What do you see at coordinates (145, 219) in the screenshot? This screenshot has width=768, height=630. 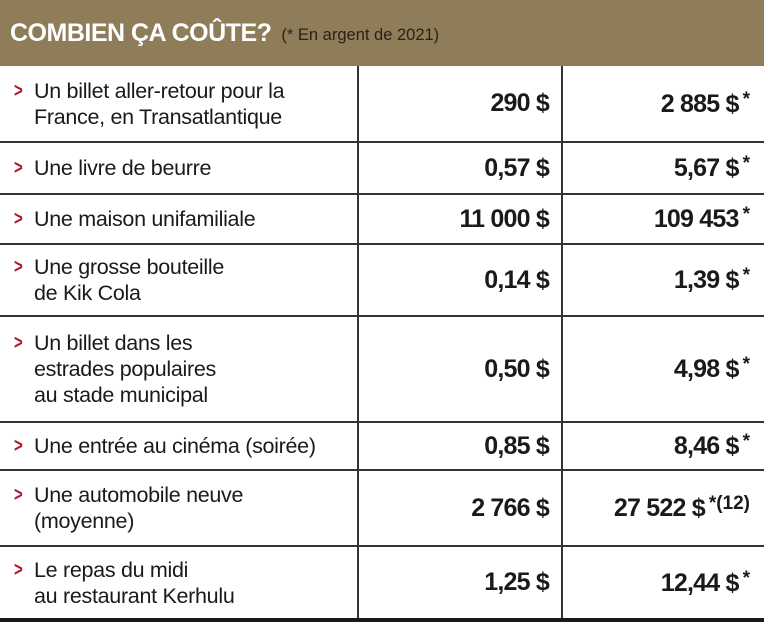 I see `item-label: Une maison unifamiliale` at bounding box center [145, 219].